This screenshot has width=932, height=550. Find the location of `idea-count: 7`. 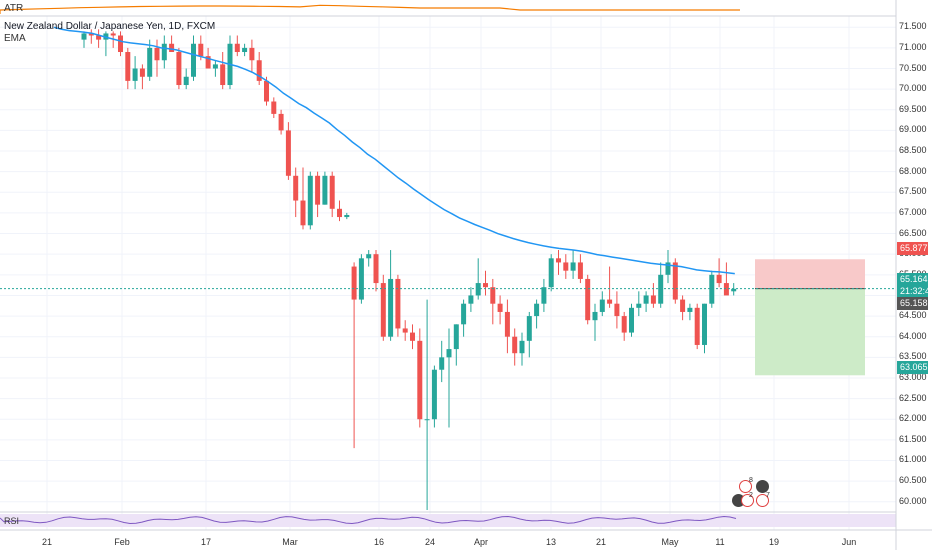

idea-count: 7 is located at coordinates (768, 495).